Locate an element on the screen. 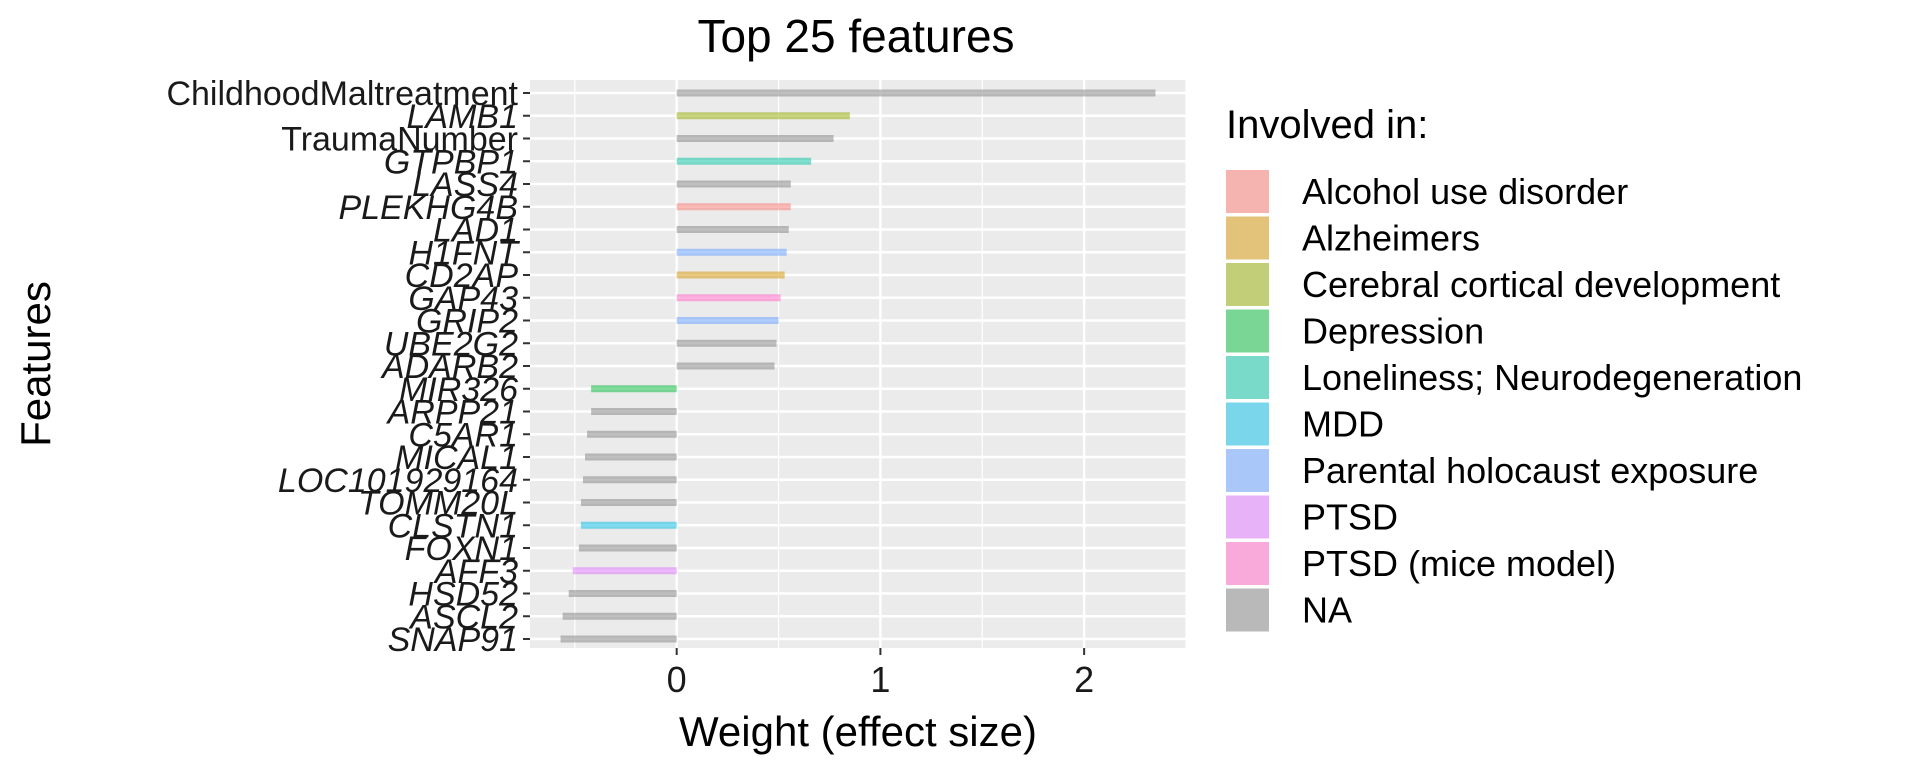 The height and width of the screenshot is (768, 1920). legend-label: Parental holocaust exposure is located at coordinates (1530, 470).